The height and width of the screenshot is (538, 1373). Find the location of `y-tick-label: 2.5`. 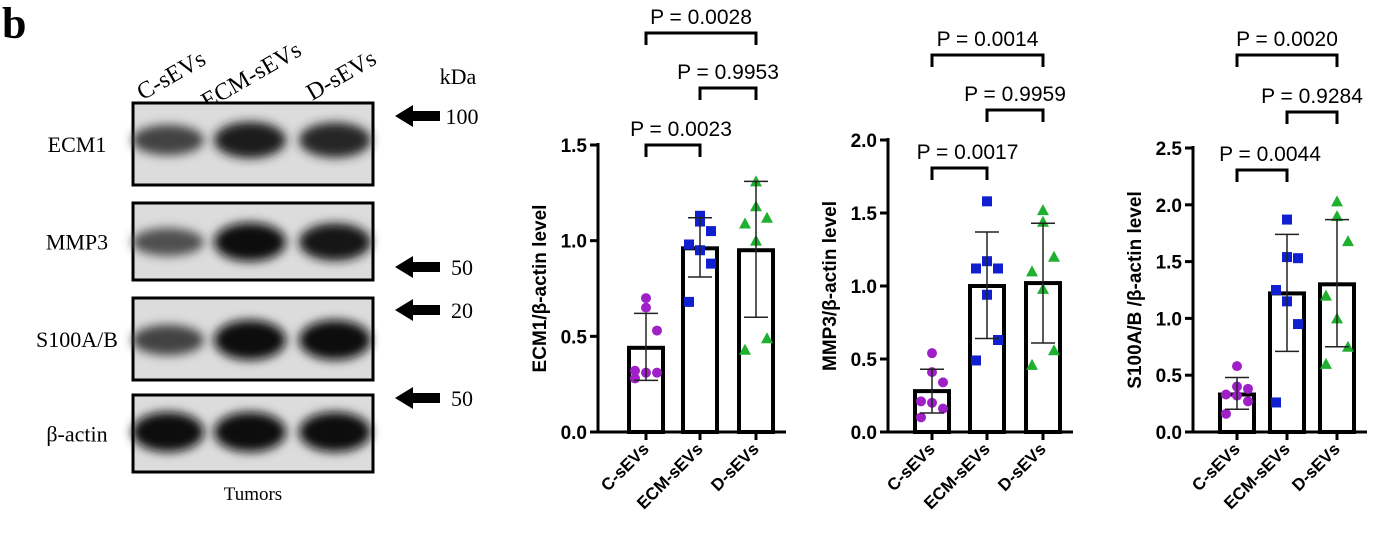

y-tick-label: 2.5 is located at coordinates (1169, 149).